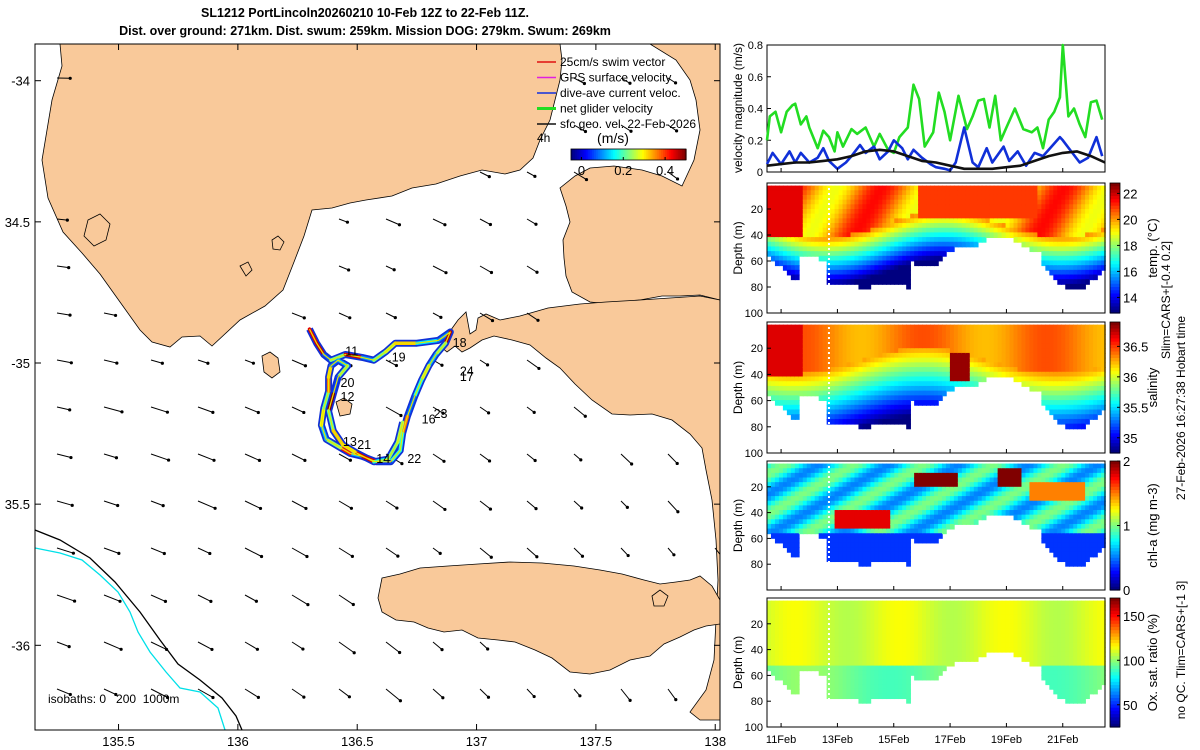 This screenshot has width=1200, height=750. I want to click on colorbar-title: (m/s), so click(613, 138).